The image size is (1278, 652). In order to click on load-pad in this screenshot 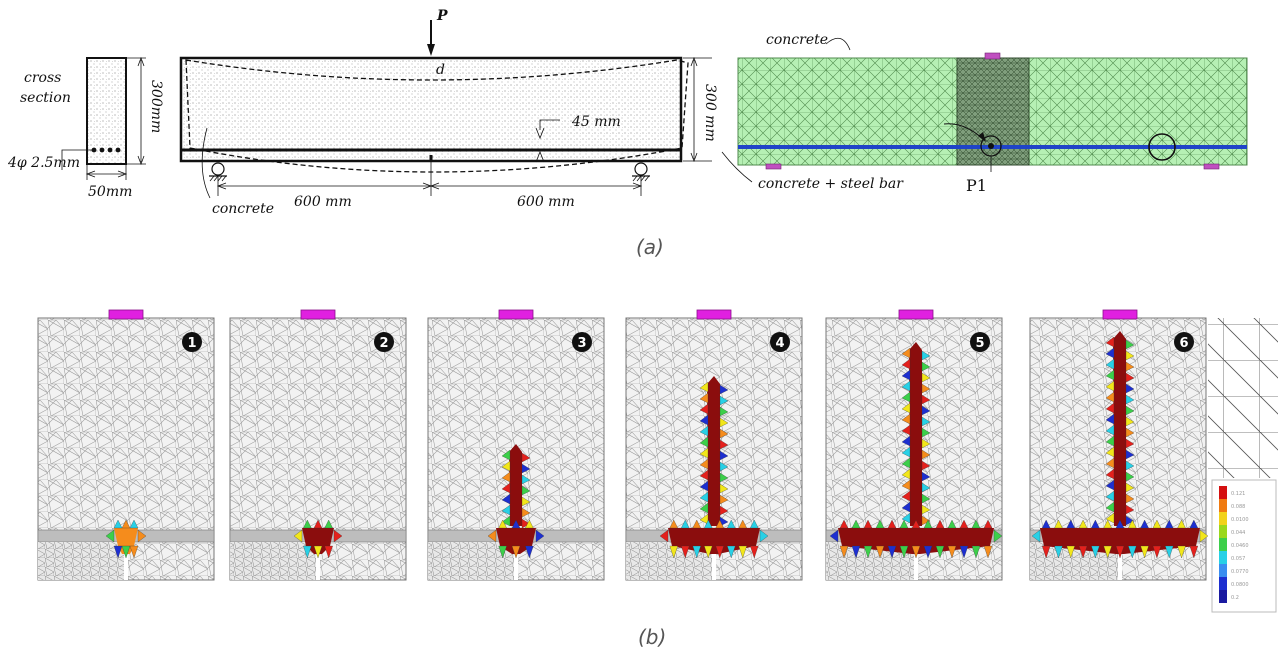, I will do `click(992, 56)`.